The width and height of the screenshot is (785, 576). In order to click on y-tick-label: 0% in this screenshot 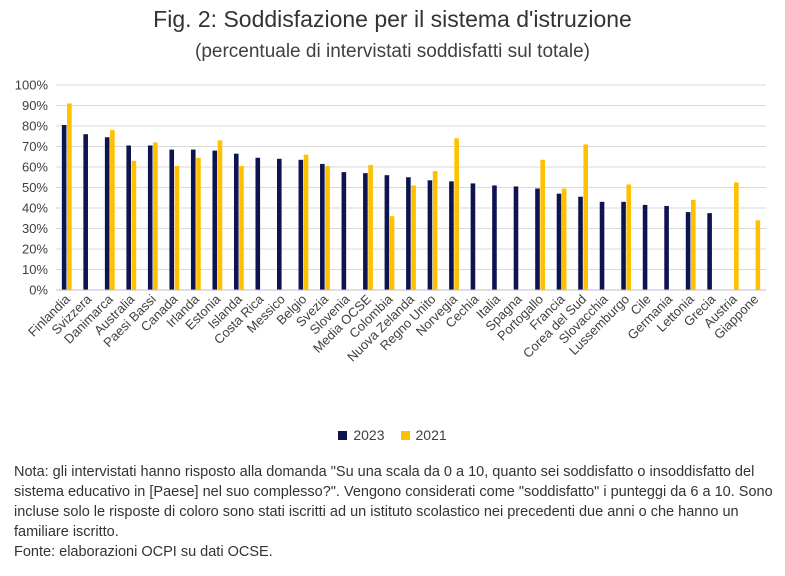, I will do `click(38, 290)`.